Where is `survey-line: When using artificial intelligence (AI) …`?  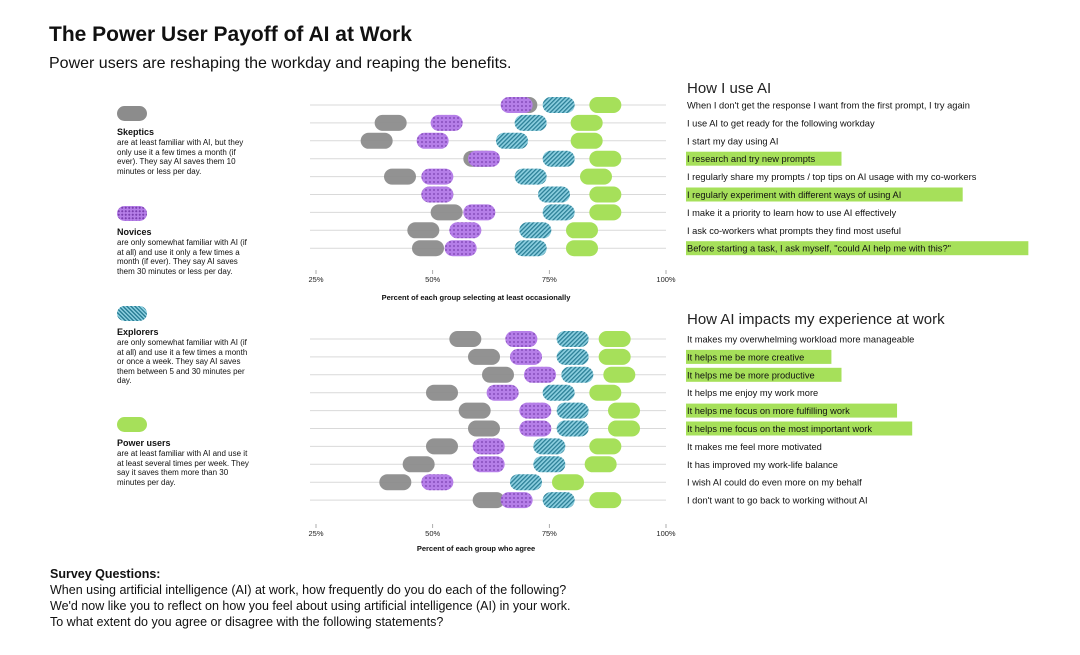
survey-line: When using artificial intelligence (AI) … is located at coordinates (308, 590).